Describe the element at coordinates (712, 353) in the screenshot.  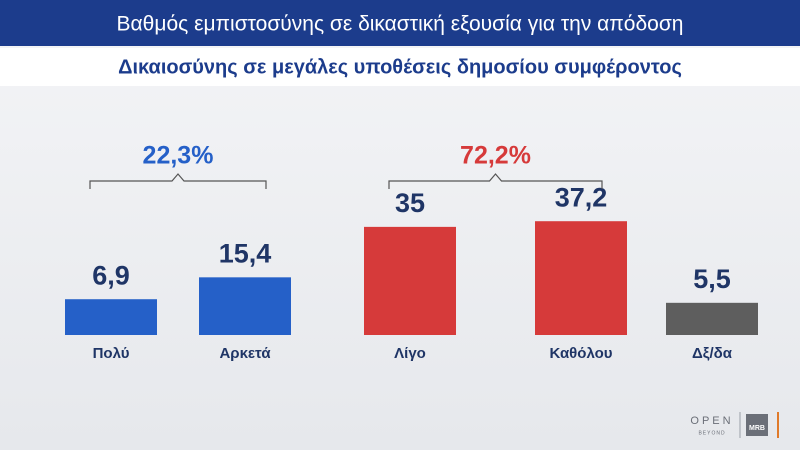
I see `category-label: Δξ/δα` at that location.